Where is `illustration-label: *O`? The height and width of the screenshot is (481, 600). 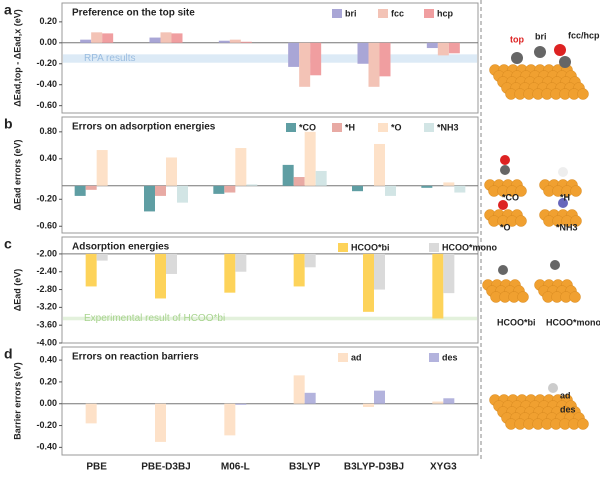 illustration-label: *O is located at coordinates (505, 227).